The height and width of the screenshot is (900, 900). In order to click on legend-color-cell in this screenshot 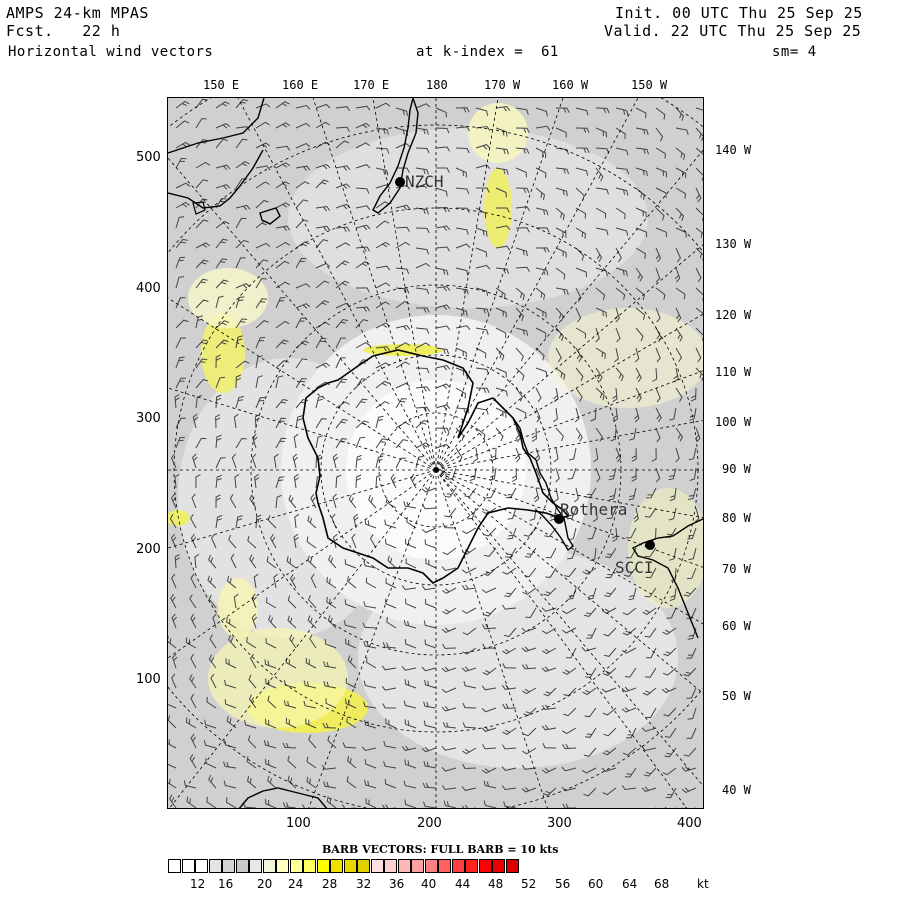, I will do `click(498, 866)`.